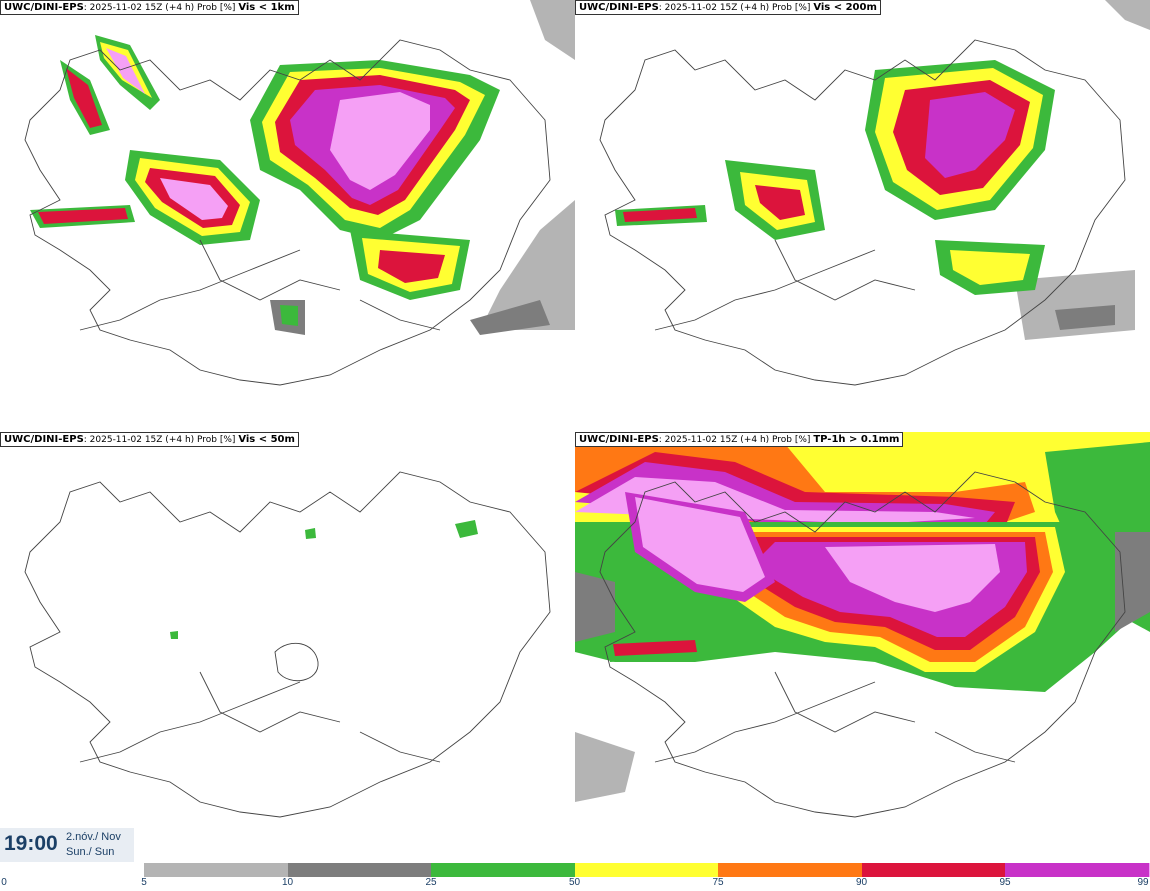  Describe the element at coordinates (93, 837) in the screenshot. I see `valid-date: 2.nóv./ Nov` at that location.